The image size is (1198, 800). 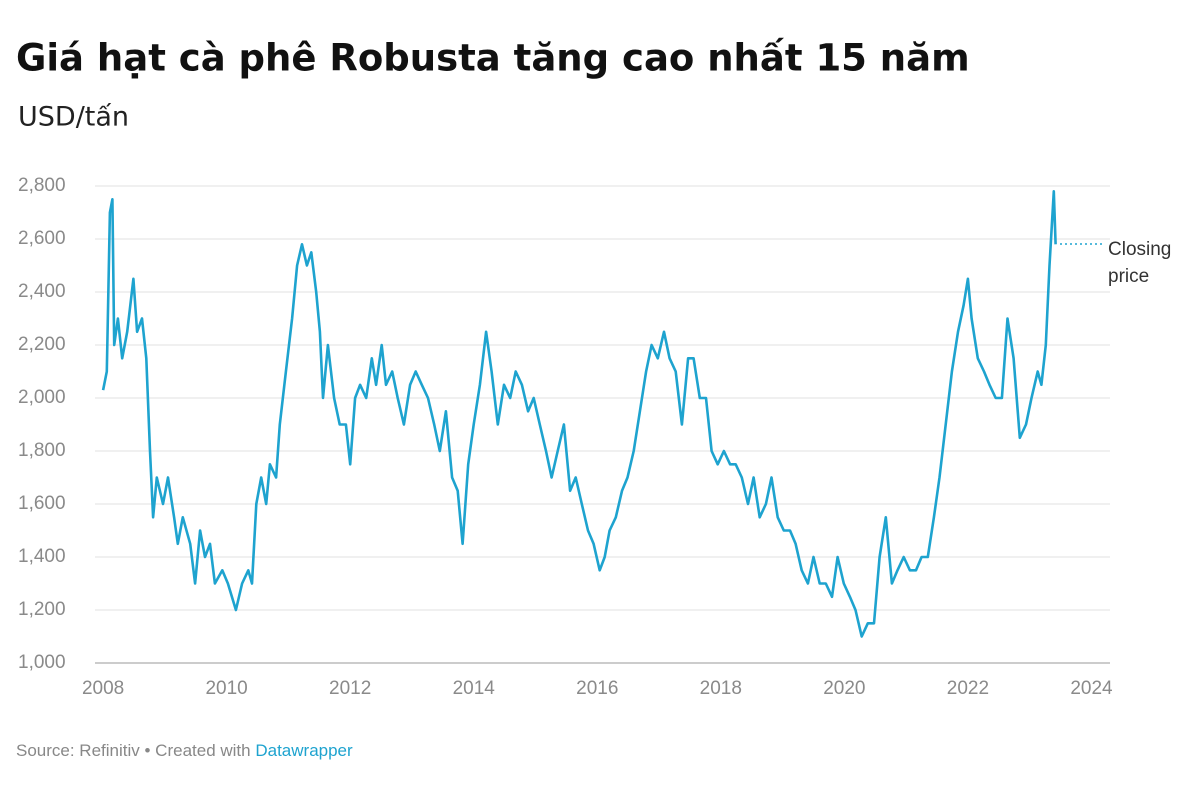 What do you see at coordinates (133, 750) in the screenshot?
I see `source-text: Source: Refinitiv • Created with` at bounding box center [133, 750].